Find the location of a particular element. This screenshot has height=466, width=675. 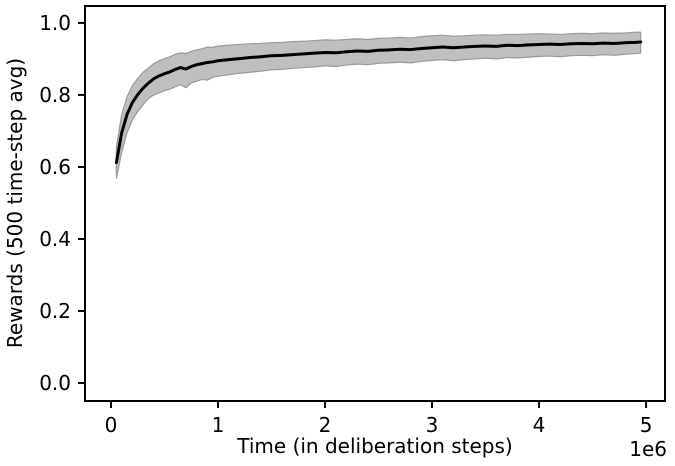

x-tick-label: 3 is located at coordinates (432, 425).